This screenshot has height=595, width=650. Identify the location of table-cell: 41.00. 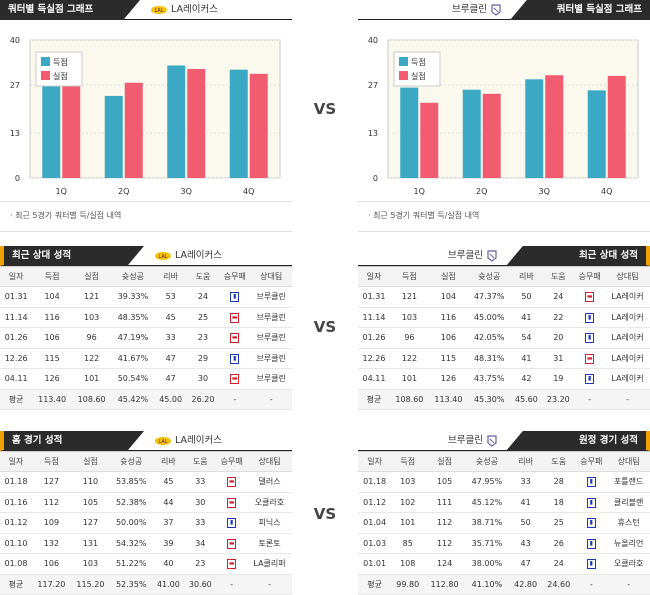
(168, 584).